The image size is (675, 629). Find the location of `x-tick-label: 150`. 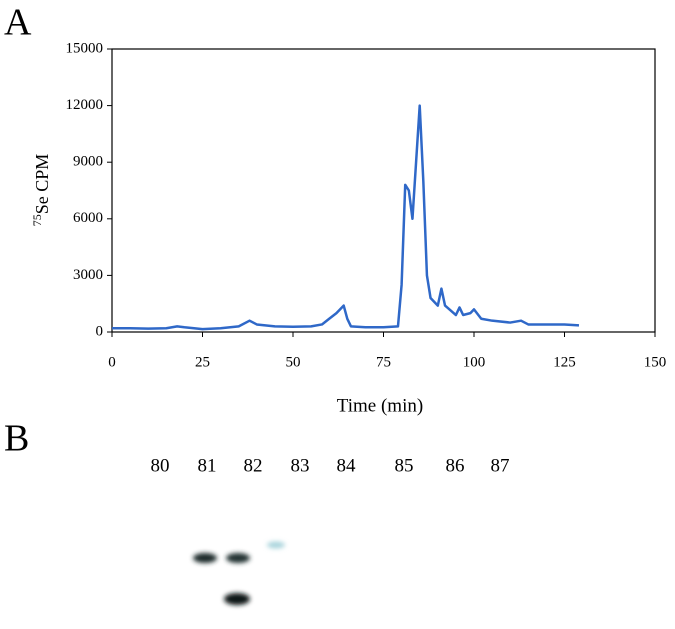

x-tick-label: 150 is located at coordinates (655, 362).